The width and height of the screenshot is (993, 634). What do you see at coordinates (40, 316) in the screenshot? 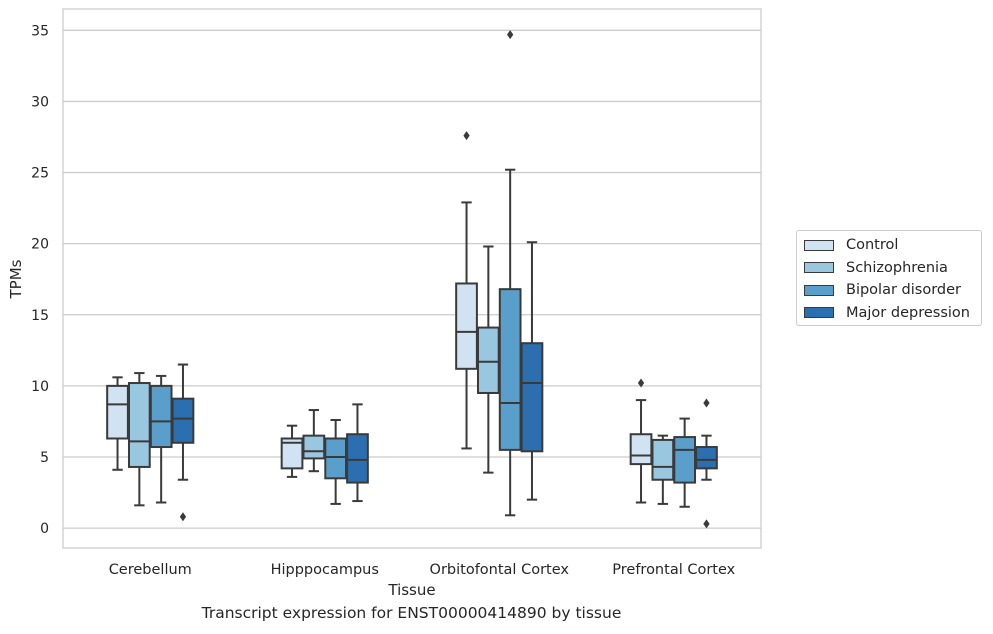
I see `y-tick-label-3: 15` at bounding box center [40, 316].